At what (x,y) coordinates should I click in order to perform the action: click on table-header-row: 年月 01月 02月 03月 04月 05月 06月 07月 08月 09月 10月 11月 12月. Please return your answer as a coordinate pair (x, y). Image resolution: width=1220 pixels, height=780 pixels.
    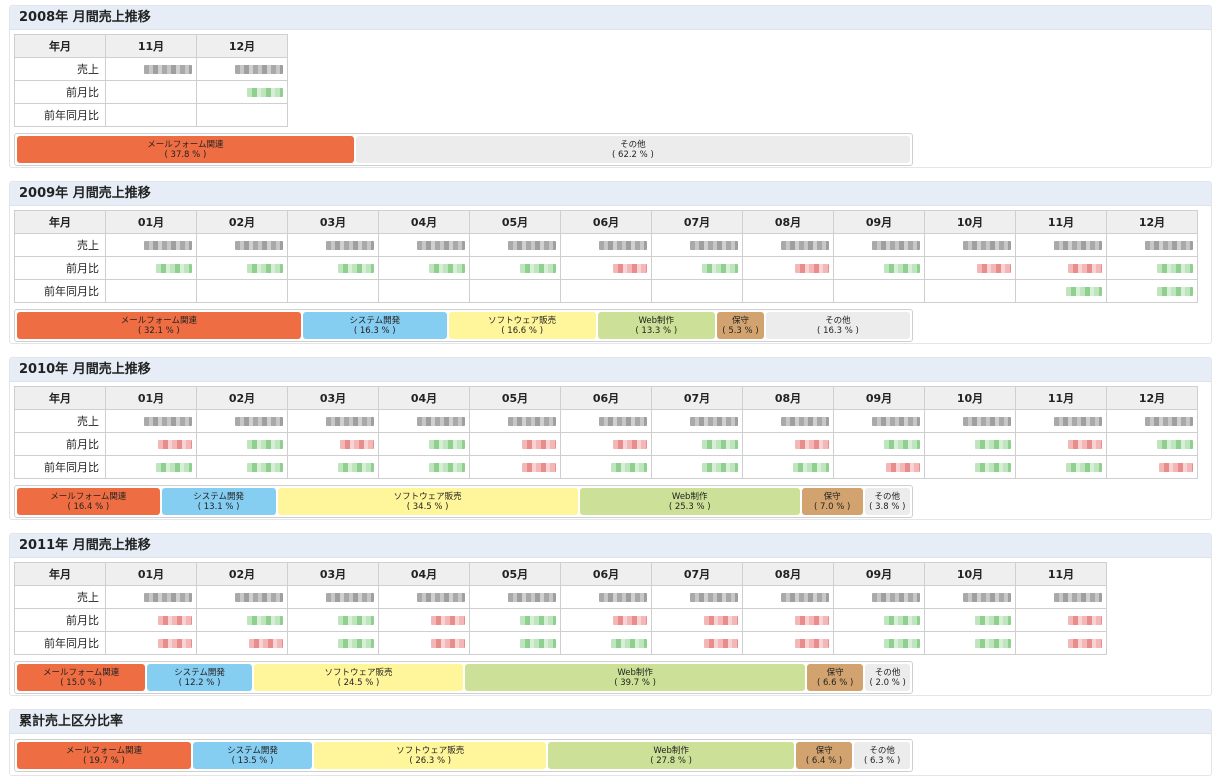
    Looking at the image, I should click on (606, 398).